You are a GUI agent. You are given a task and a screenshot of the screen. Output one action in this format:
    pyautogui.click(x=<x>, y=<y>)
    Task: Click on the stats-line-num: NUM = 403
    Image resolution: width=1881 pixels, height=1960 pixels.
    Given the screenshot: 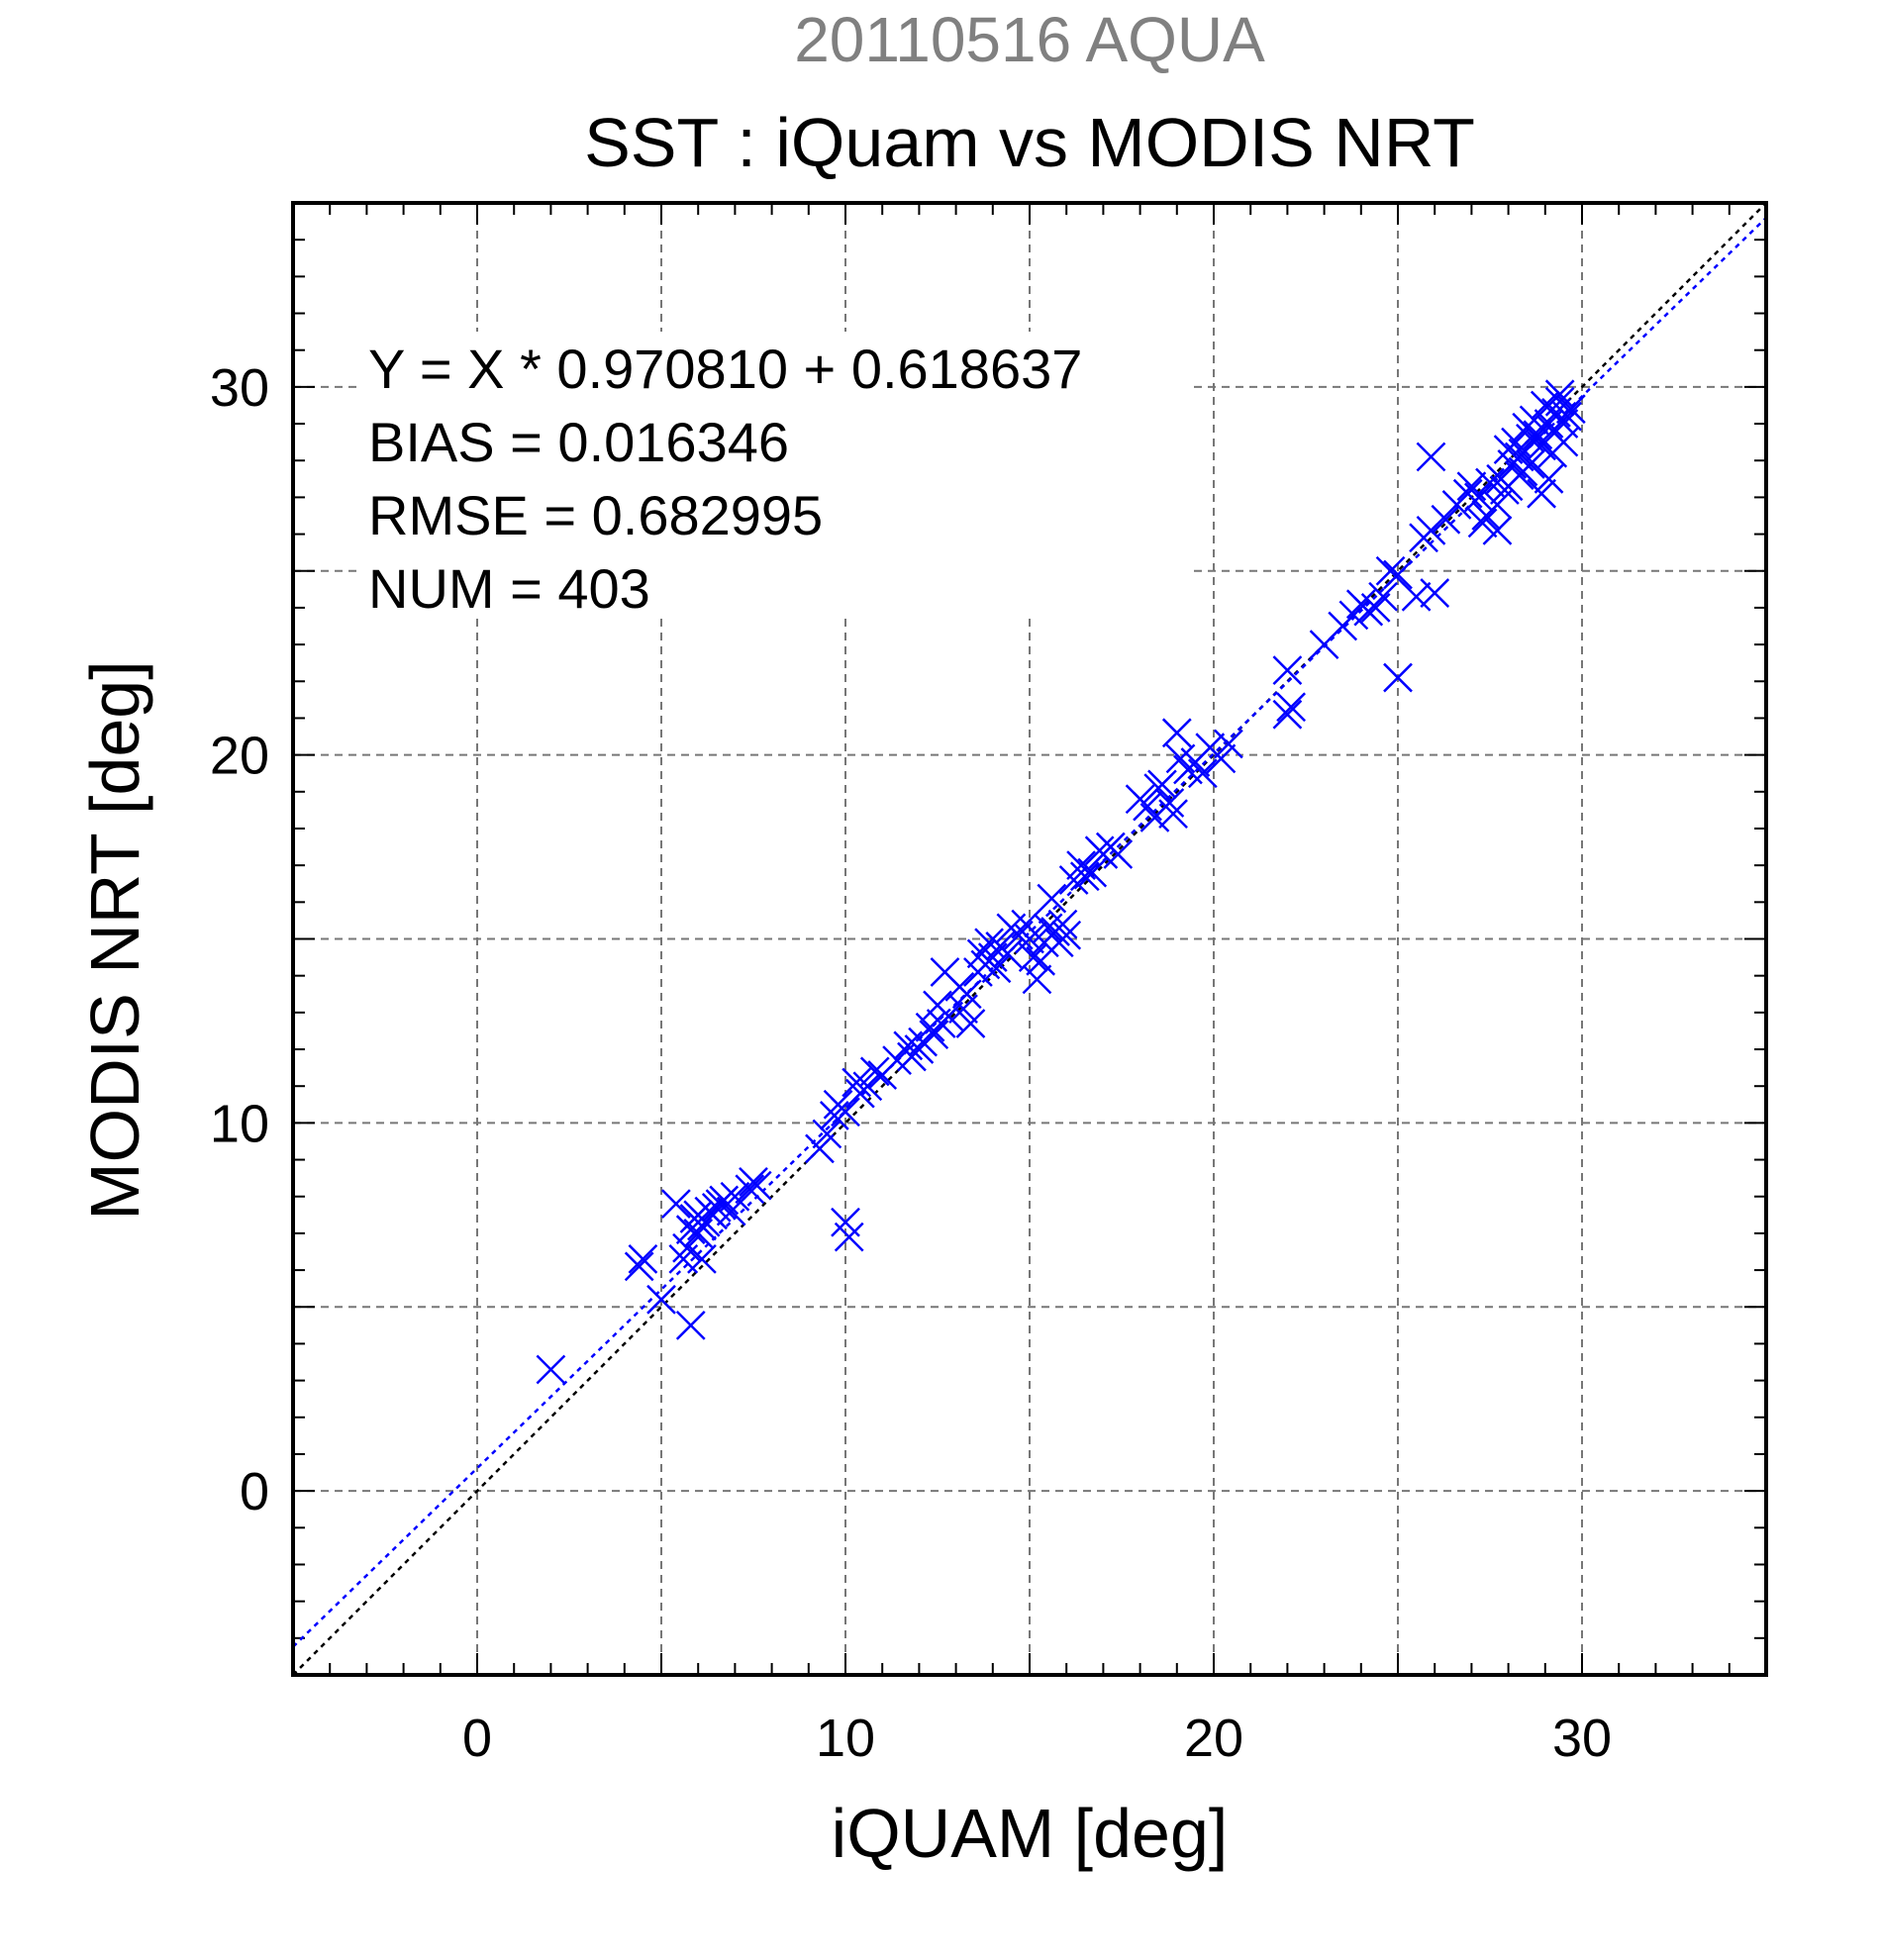 What is the action you would take?
    pyautogui.click(x=509, y=588)
    